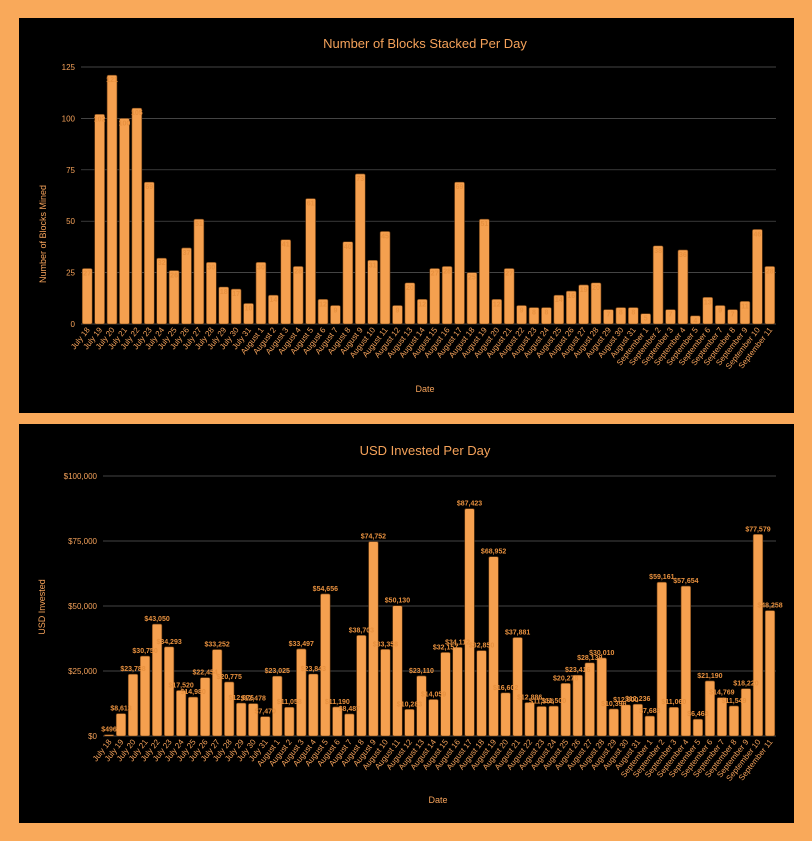  I want to click on data-label: 31, so click(373, 265).